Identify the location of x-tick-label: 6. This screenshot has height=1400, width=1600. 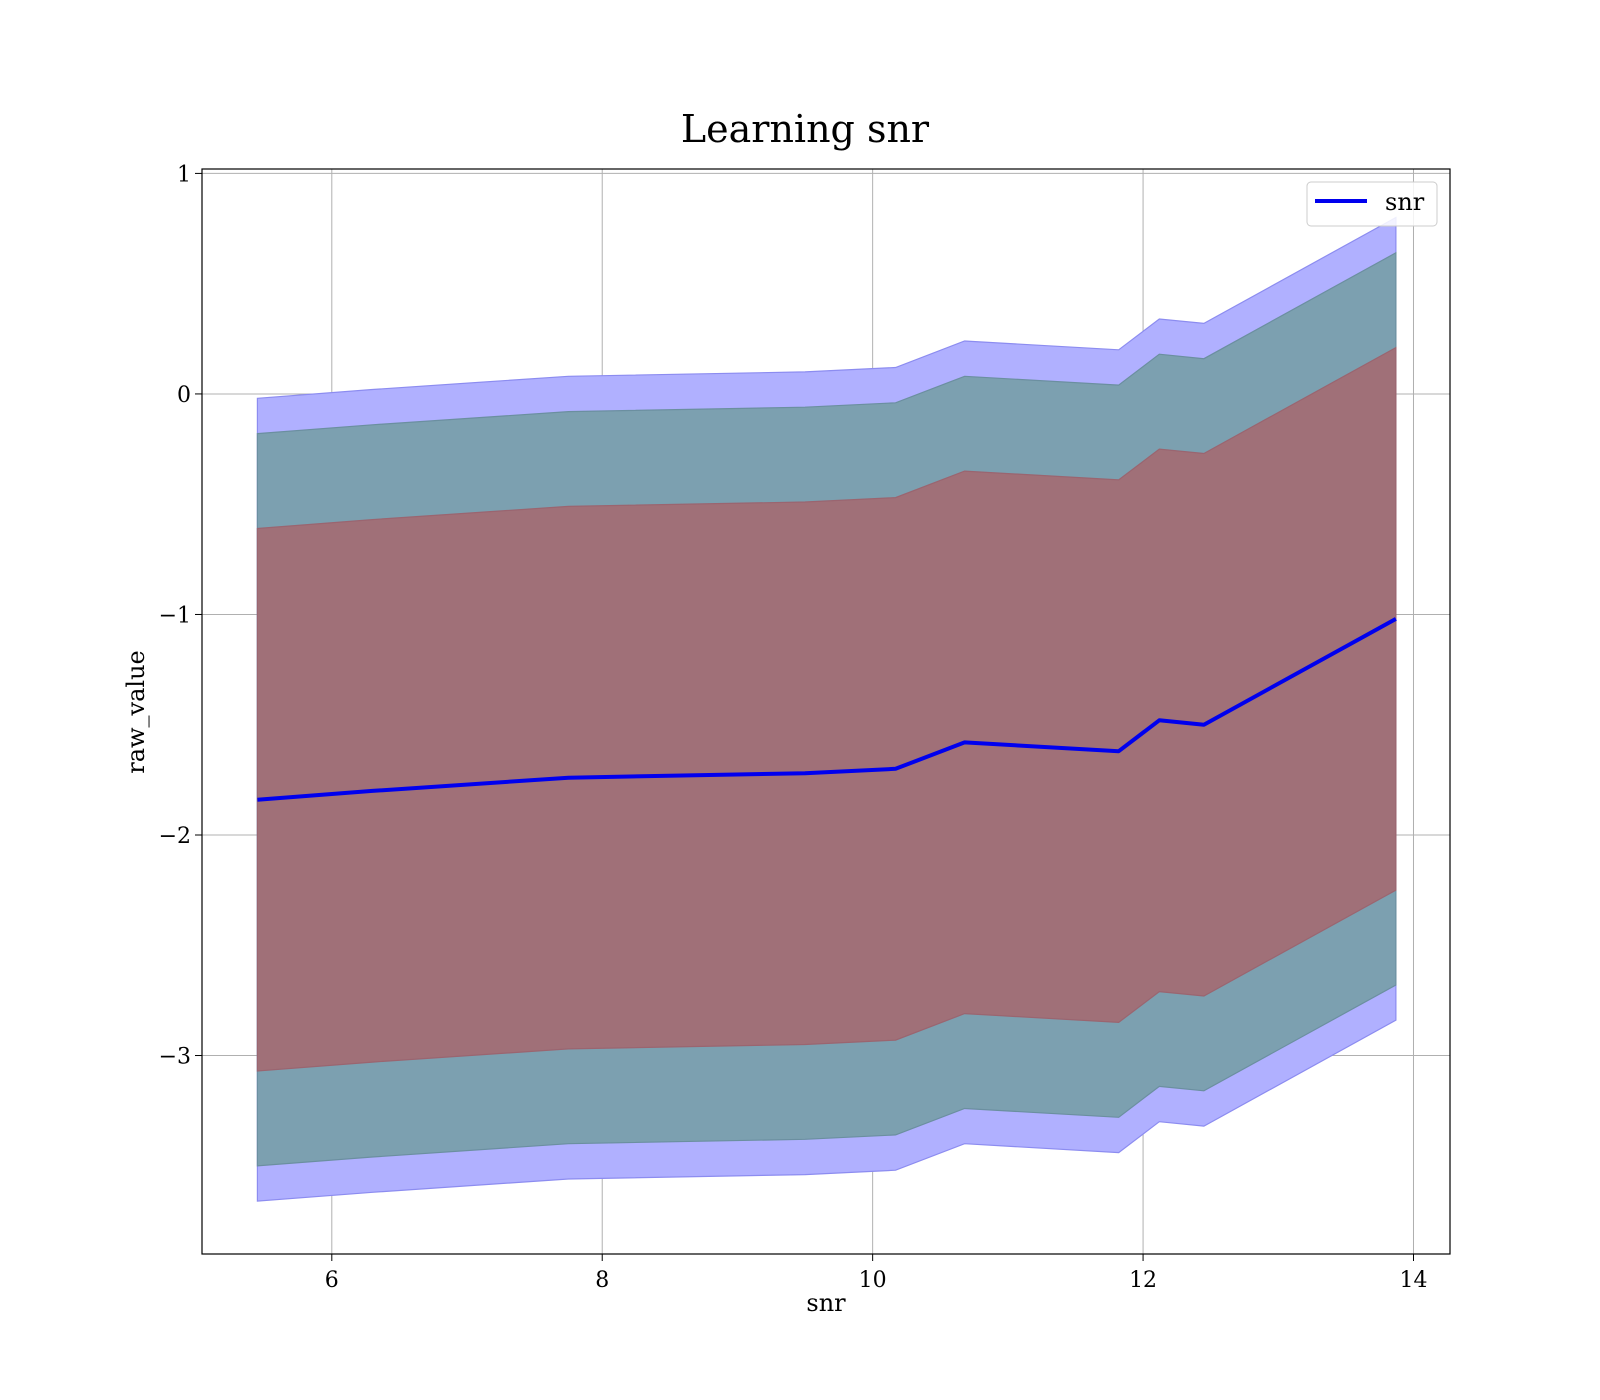
(332, 1280).